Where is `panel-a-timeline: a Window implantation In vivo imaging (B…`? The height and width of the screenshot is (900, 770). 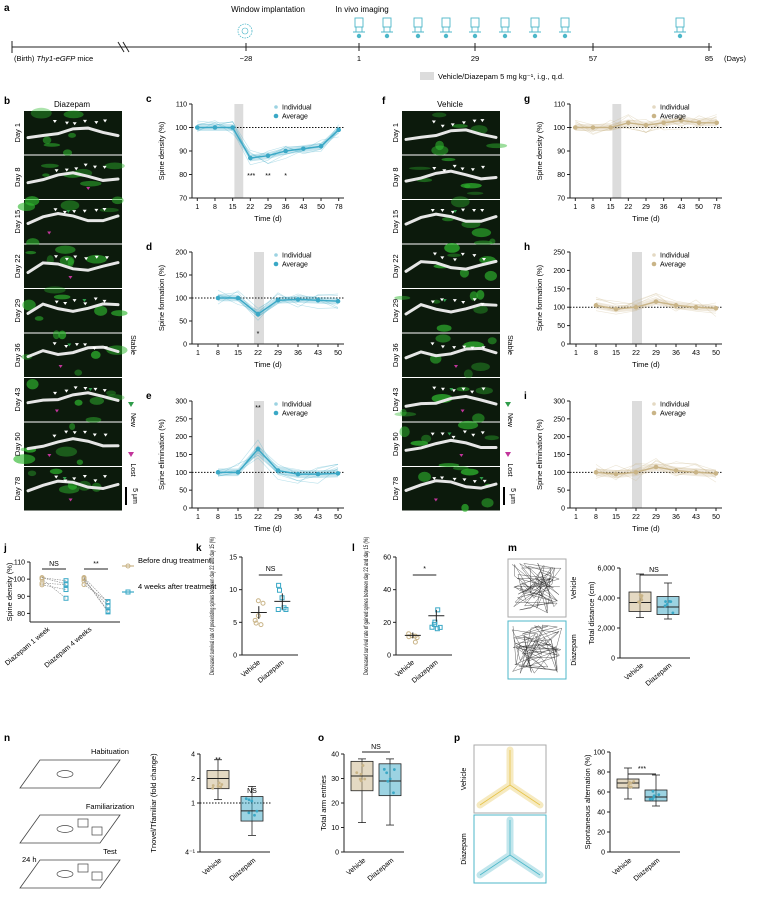 panel-a-timeline: a Window implantation In vivo imaging (B… is located at coordinates (375, 42).